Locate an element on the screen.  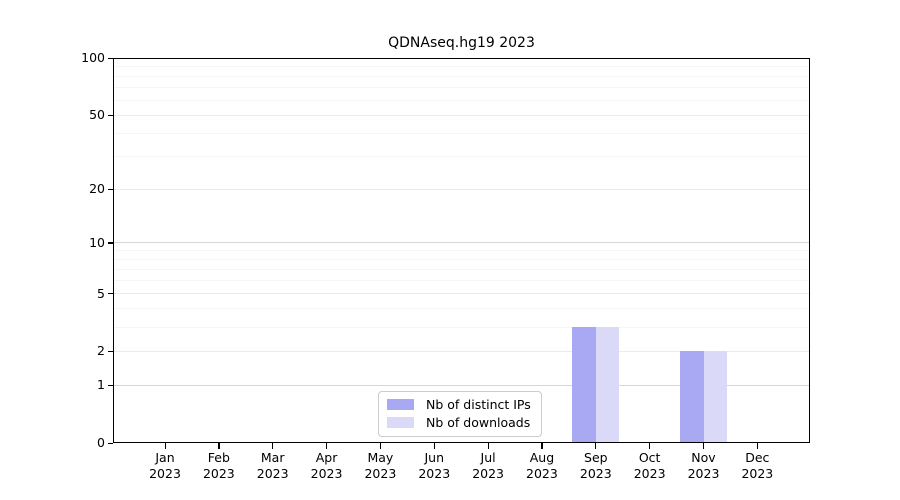
x-tick-label-feb: Feb 2023 is located at coordinates (219, 466).